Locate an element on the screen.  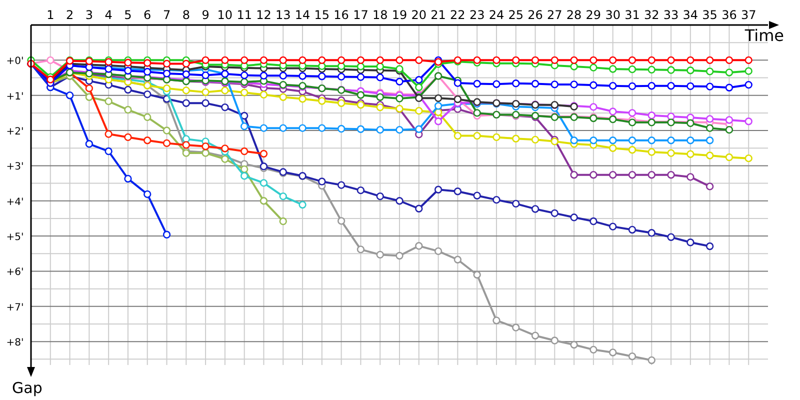
x-tick-label: 11 is located at coordinates (244, 15).